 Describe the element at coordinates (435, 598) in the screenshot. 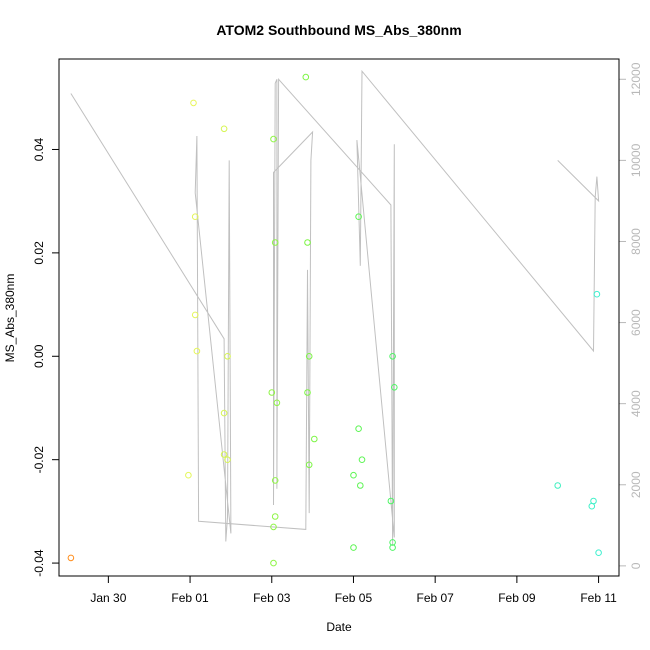

I see `x-tick-label: Feb 07` at that location.